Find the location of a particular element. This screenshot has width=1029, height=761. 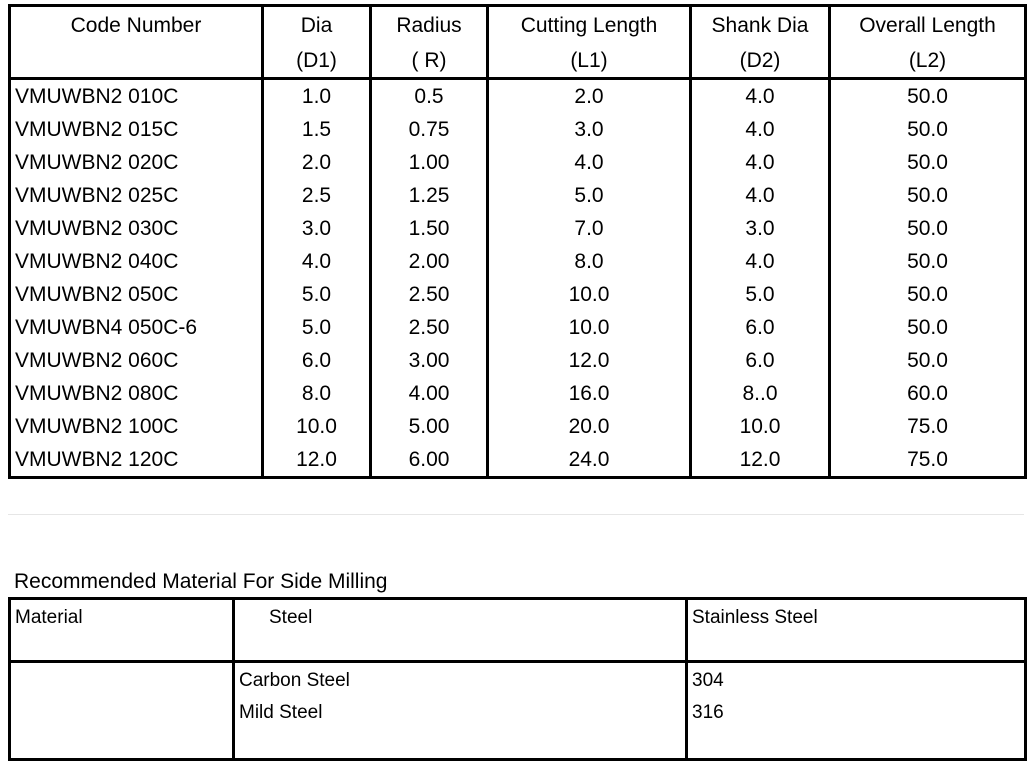

cell-shank-dia: 8..0 is located at coordinates (759, 393).